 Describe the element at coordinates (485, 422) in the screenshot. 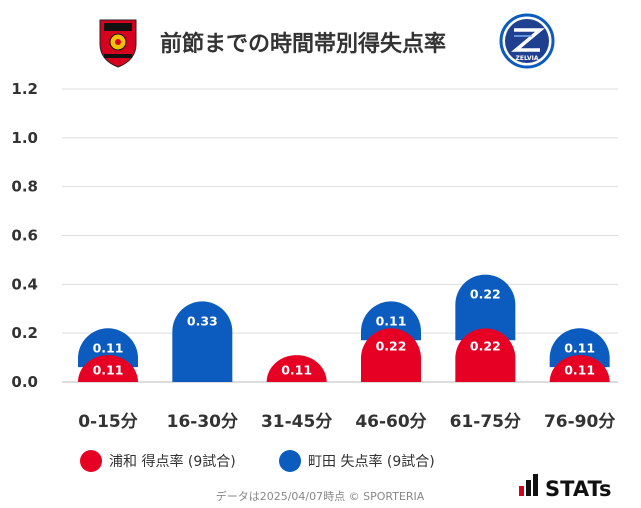

I see `x-tick-label: 61-75分` at that location.